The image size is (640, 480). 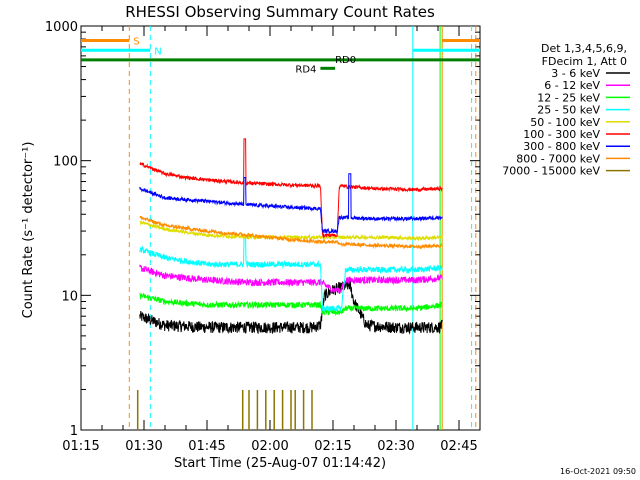 What do you see at coordinates (565, 122) in the screenshot?
I see `legend-label: 50 - 100 keV` at bounding box center [565, 122].